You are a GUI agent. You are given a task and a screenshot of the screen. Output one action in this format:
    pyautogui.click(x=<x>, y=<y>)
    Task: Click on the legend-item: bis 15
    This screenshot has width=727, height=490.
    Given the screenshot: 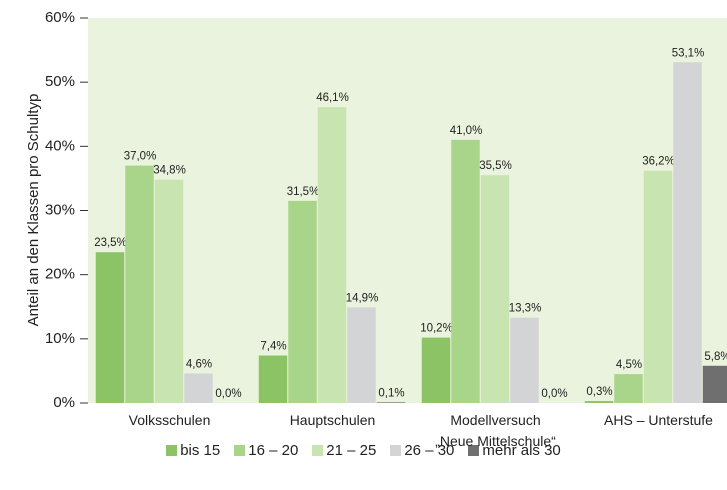 What is the action you would take?
    pyautogui.click(x=193, y=450)
    